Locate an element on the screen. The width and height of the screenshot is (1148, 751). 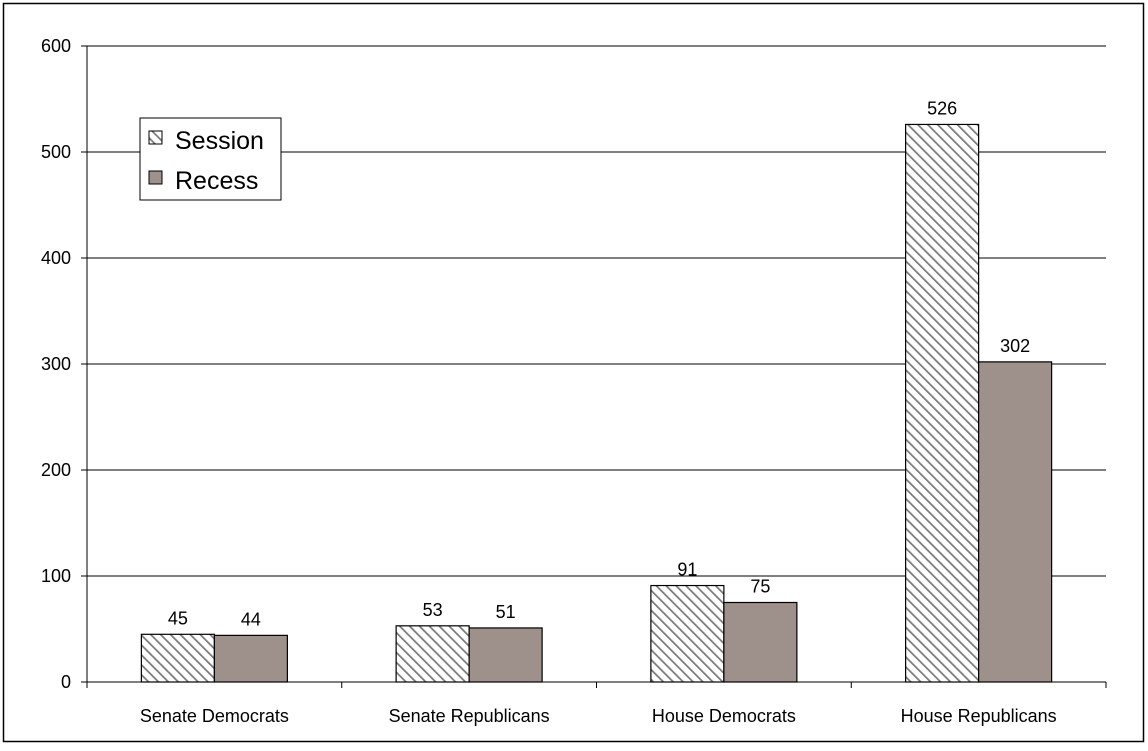
data-label-recess: 51 is located at coordinates (506, 612).